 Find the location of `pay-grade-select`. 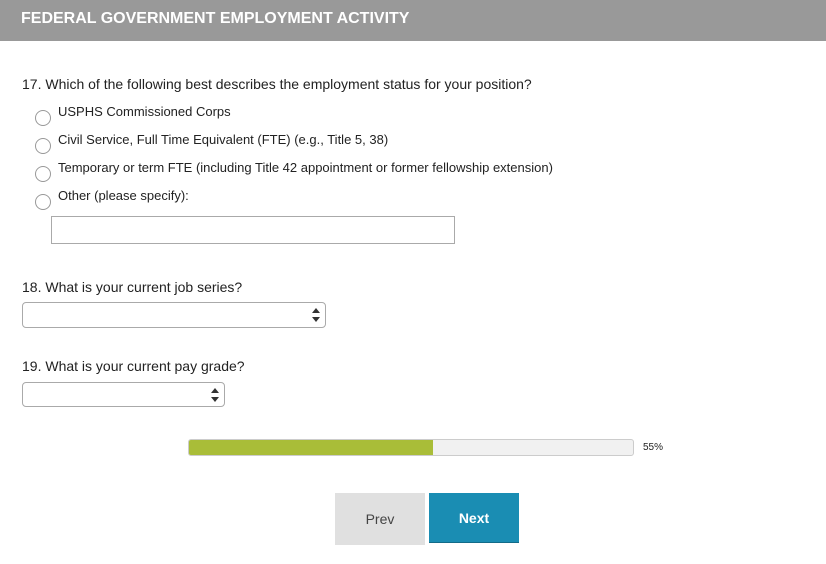

pay-grade-select is located at coordinates (123, 394).